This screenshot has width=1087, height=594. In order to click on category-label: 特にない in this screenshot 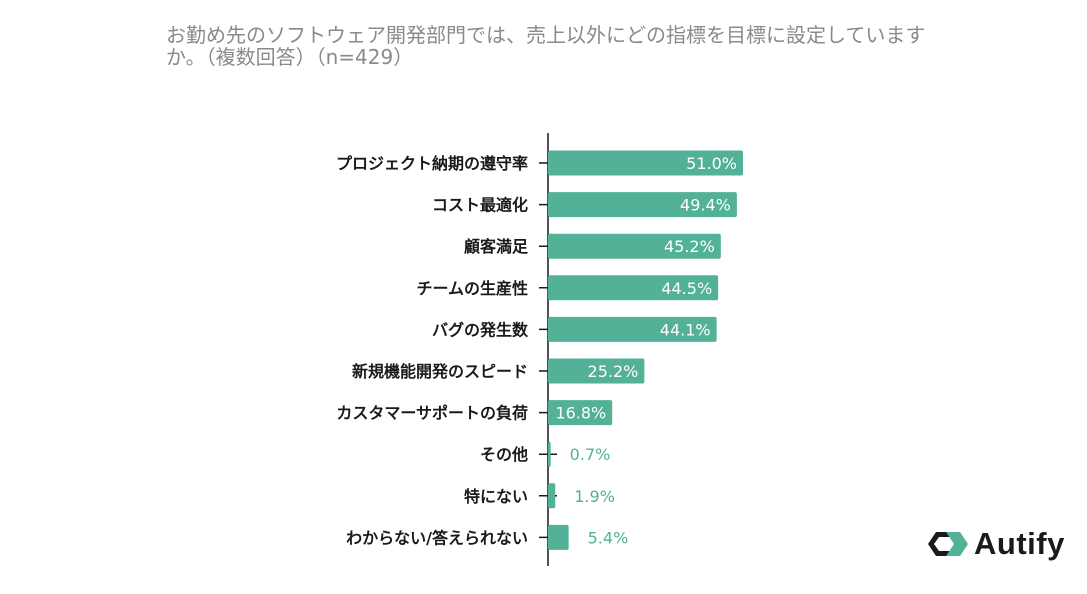, I will do `click(496, 496)`.